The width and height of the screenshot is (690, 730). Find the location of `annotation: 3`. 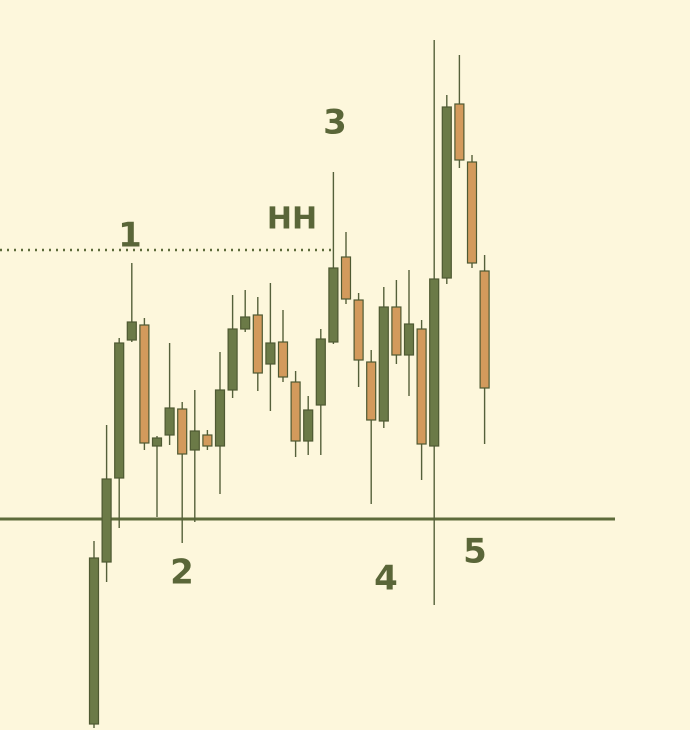

annotation: 3 is located at coordinates (335, 123).